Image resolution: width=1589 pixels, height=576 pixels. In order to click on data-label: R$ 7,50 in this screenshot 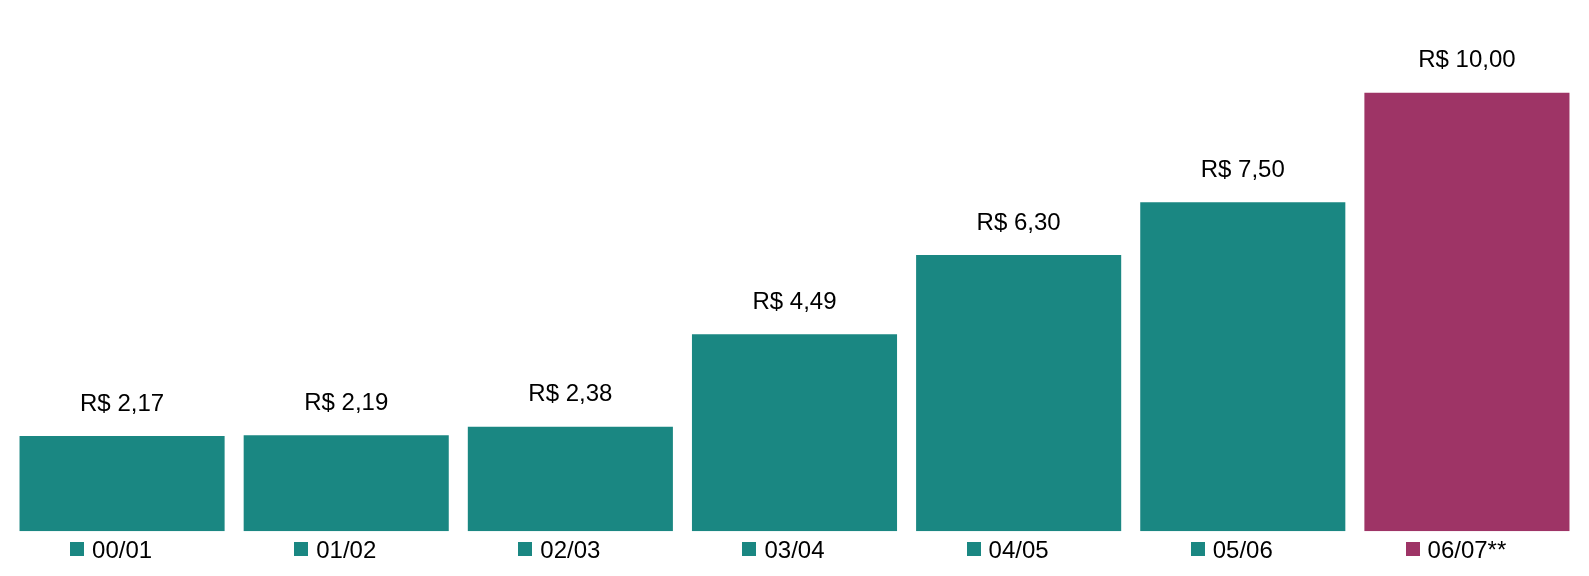, I will do `click(1242, 168)`.